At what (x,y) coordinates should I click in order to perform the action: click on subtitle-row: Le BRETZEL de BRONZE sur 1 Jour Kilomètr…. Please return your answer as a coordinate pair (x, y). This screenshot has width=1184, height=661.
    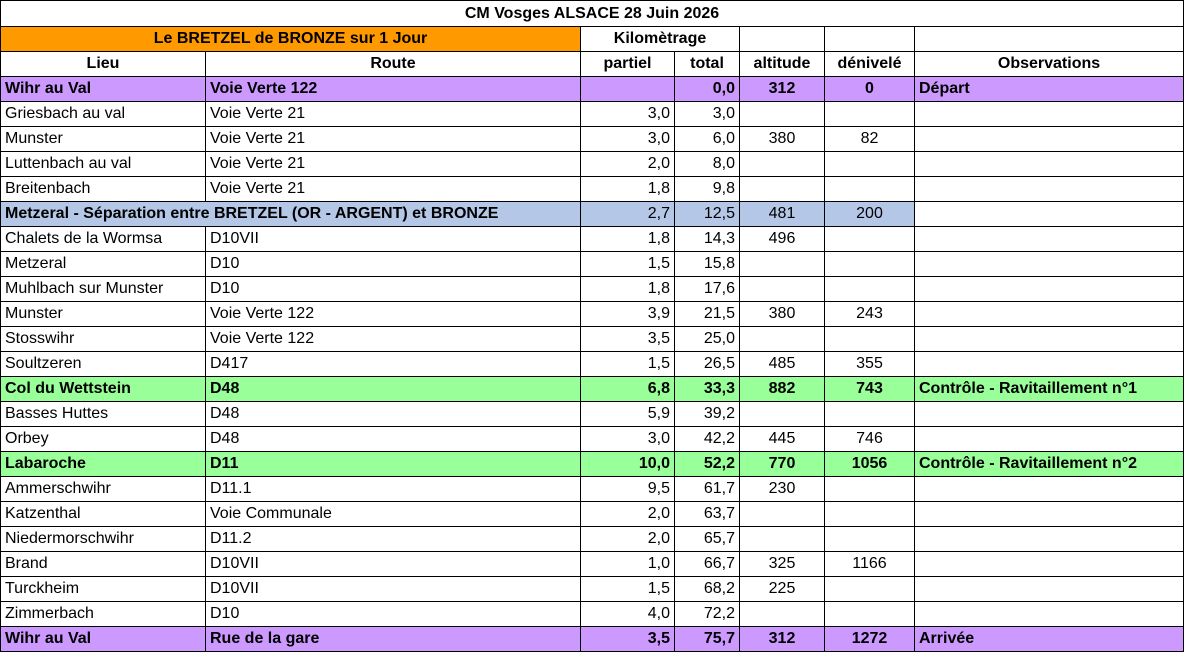
    Looking at the image, I should click on (592, 39).